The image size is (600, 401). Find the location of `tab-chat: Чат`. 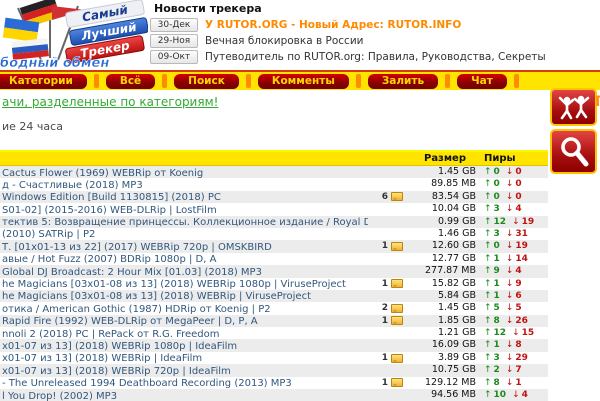

tab-chat: Чат is located at coordinates (482, 81).